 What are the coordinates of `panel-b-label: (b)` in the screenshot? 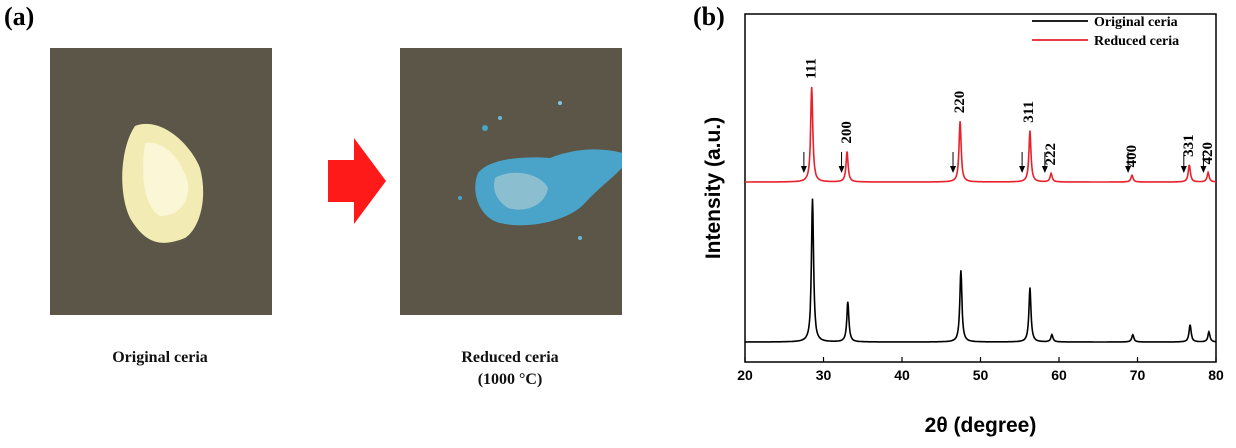 It's located at (709, 16).